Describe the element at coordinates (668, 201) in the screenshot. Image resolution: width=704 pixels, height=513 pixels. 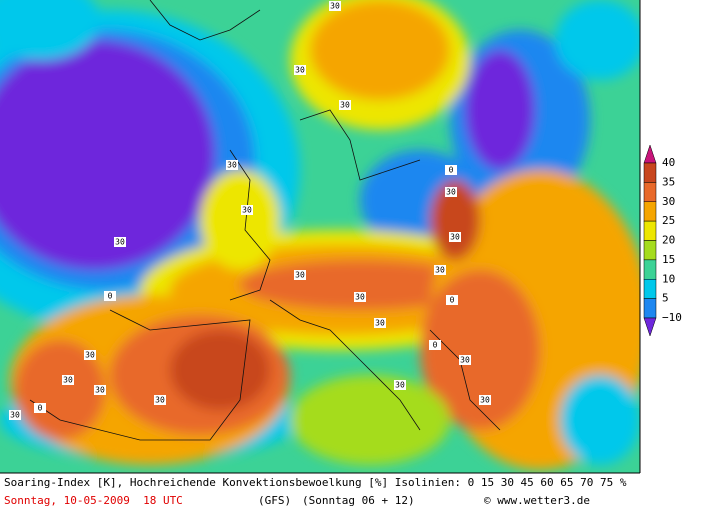
I see `colorbar-label: 30` at that location.